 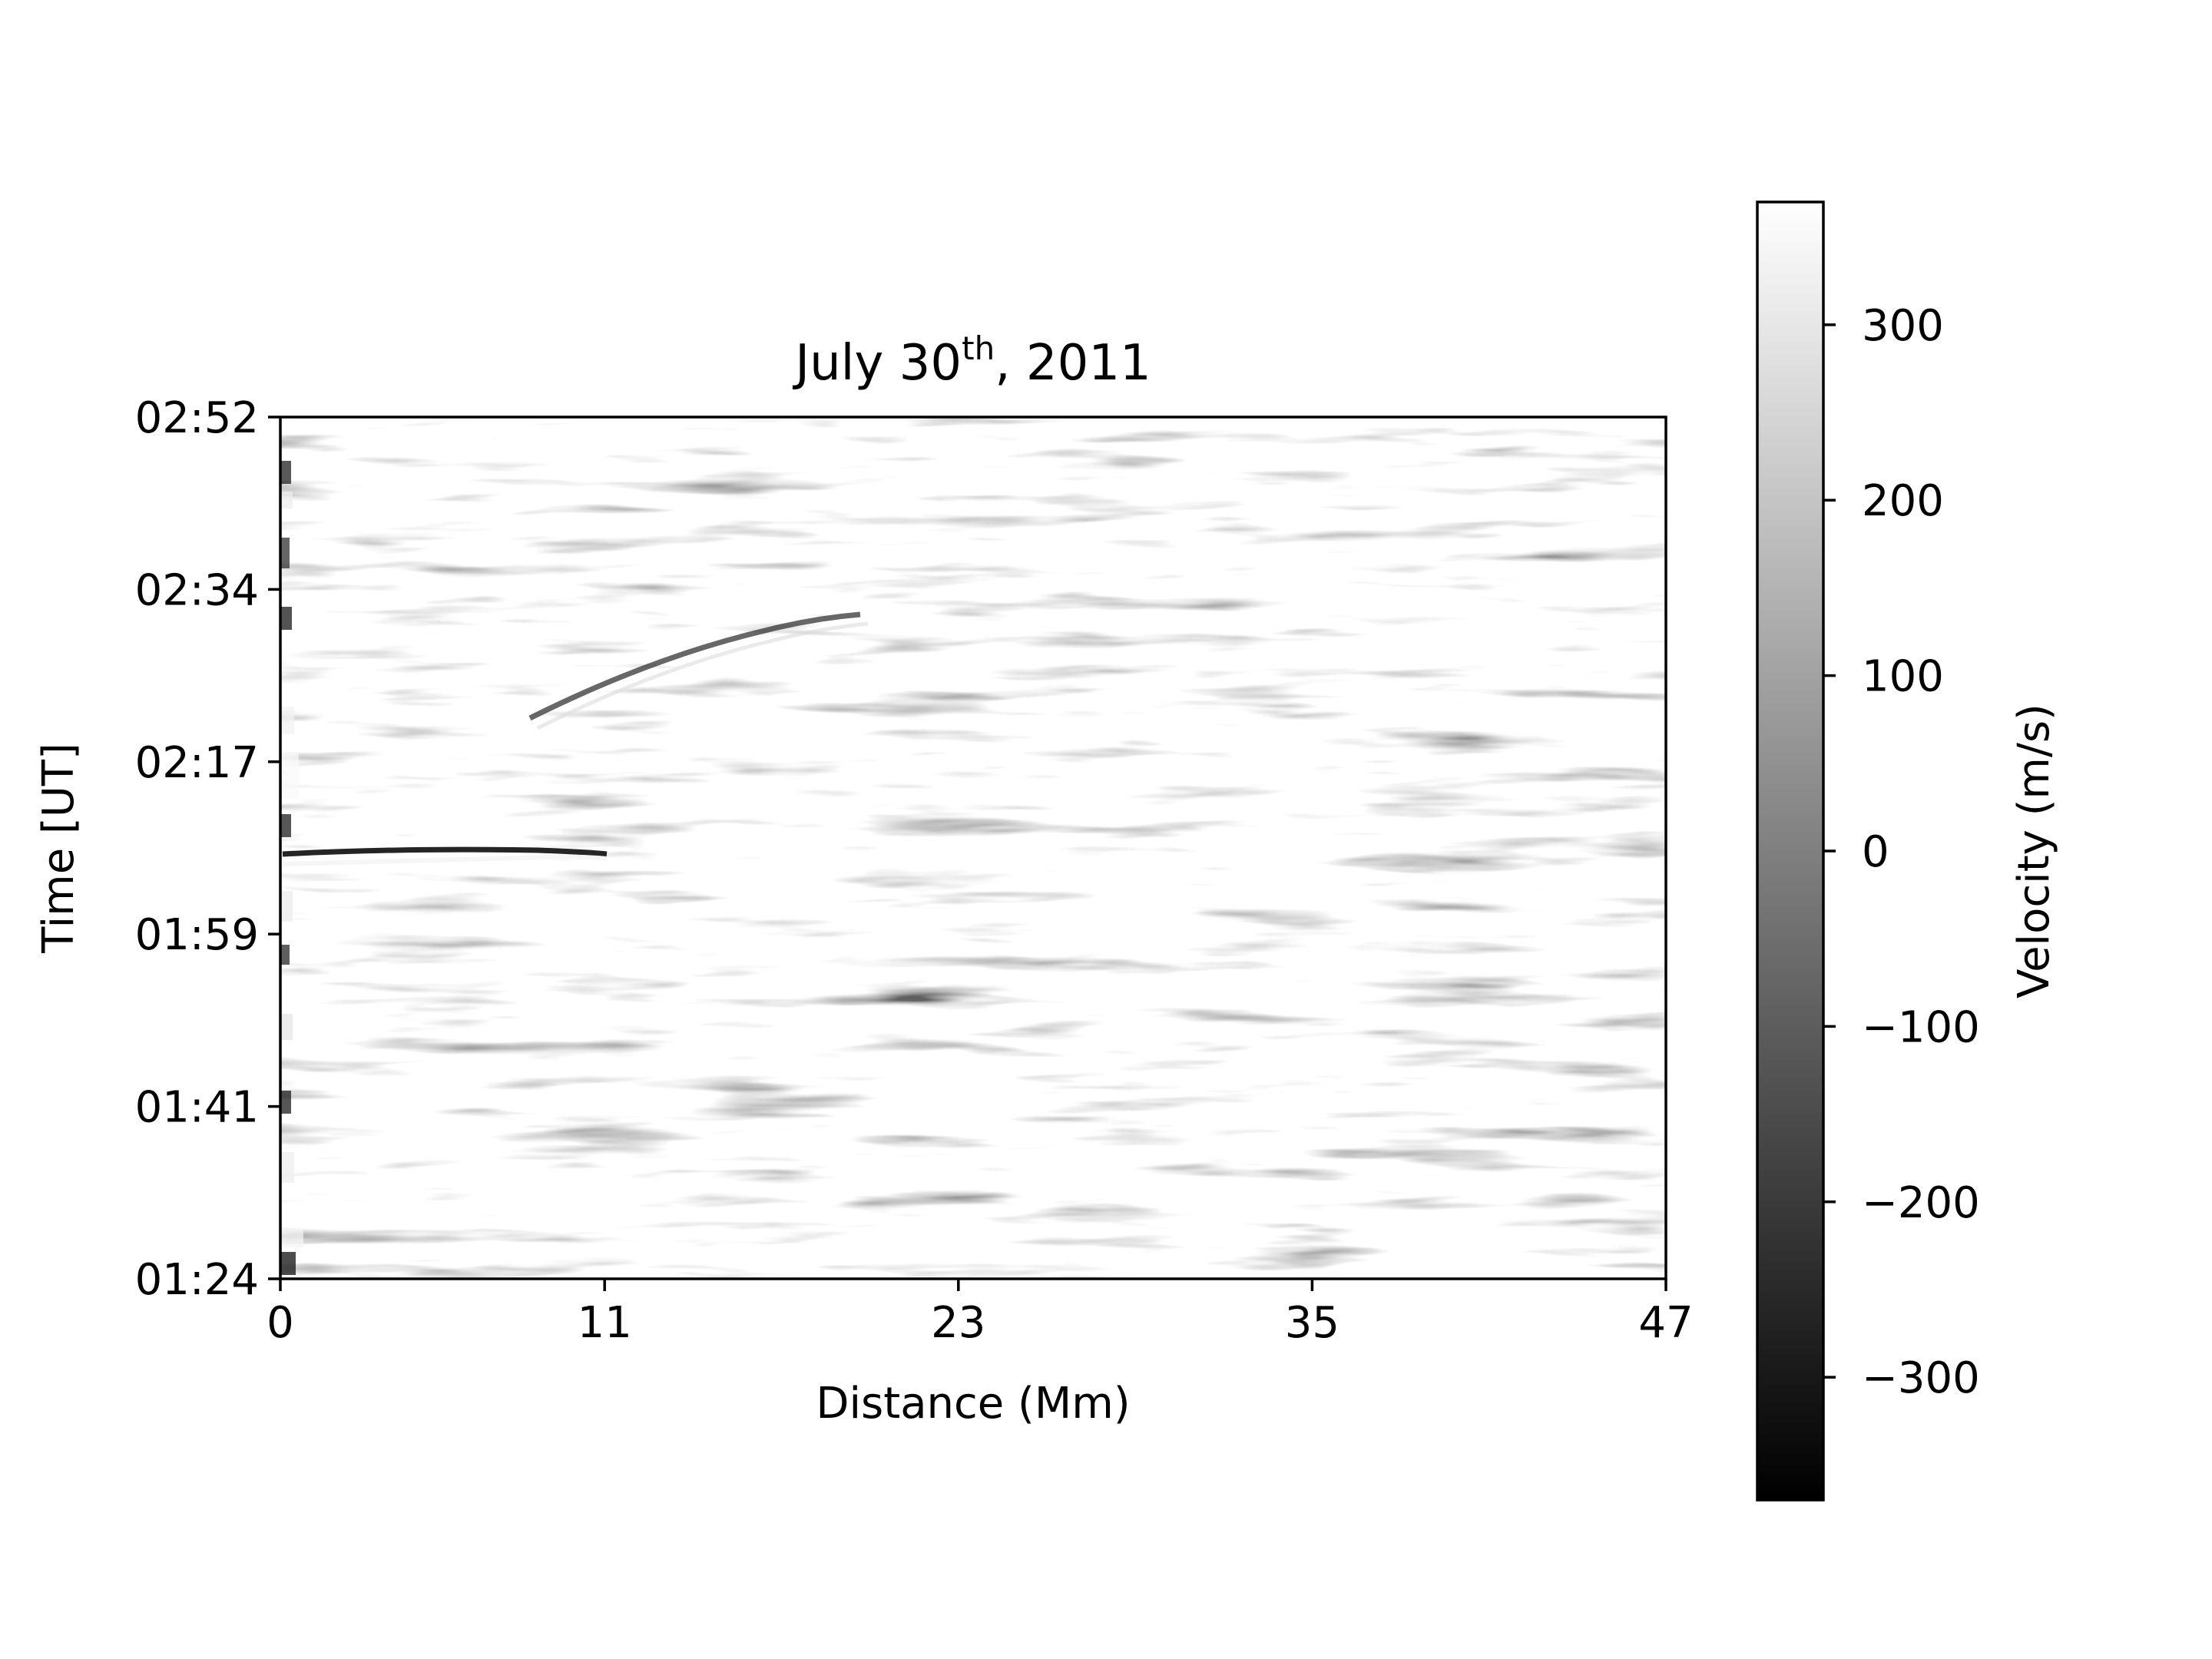 I want to click on x-tick-label: 0, so click(x=281, y=1323).